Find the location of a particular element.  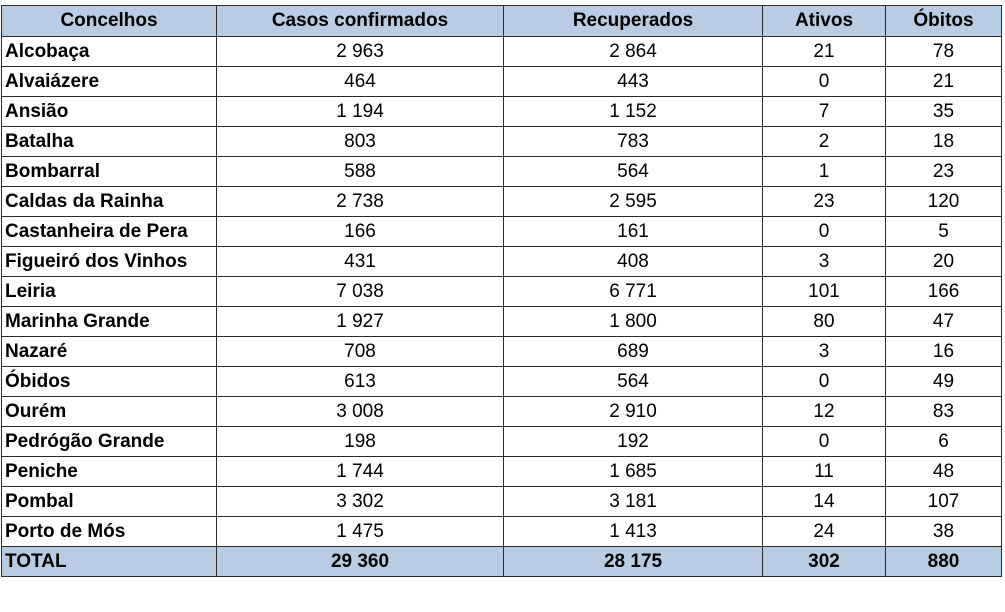

concelho-cell: Batalha is located at coordinates (109, 141).